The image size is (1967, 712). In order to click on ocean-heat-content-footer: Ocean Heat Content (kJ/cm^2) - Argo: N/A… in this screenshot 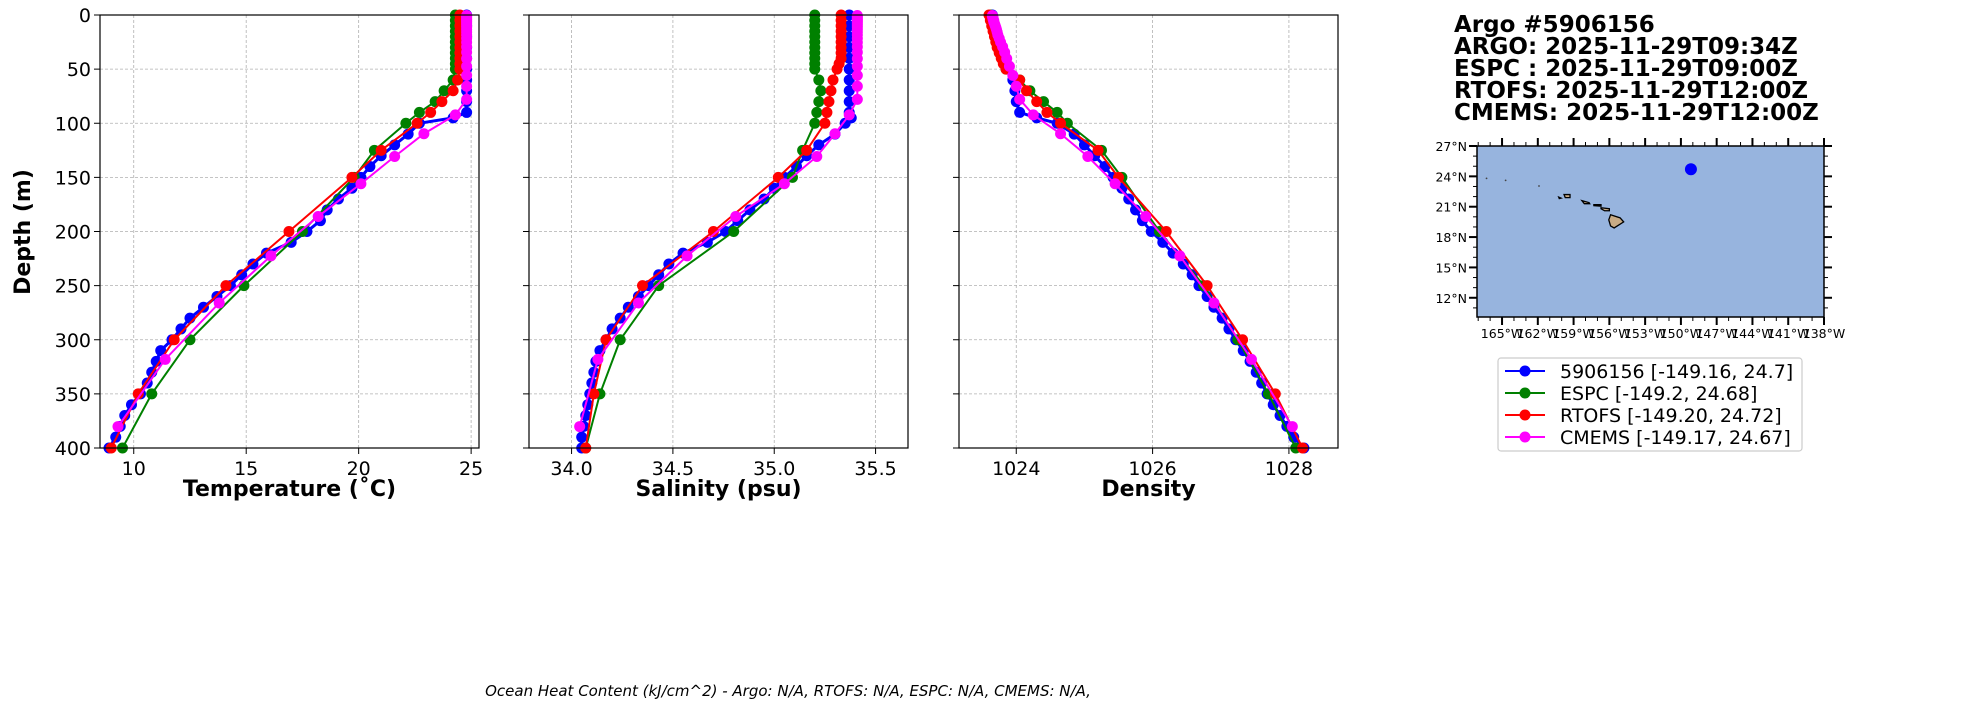, I will do `click(788, 691)`.